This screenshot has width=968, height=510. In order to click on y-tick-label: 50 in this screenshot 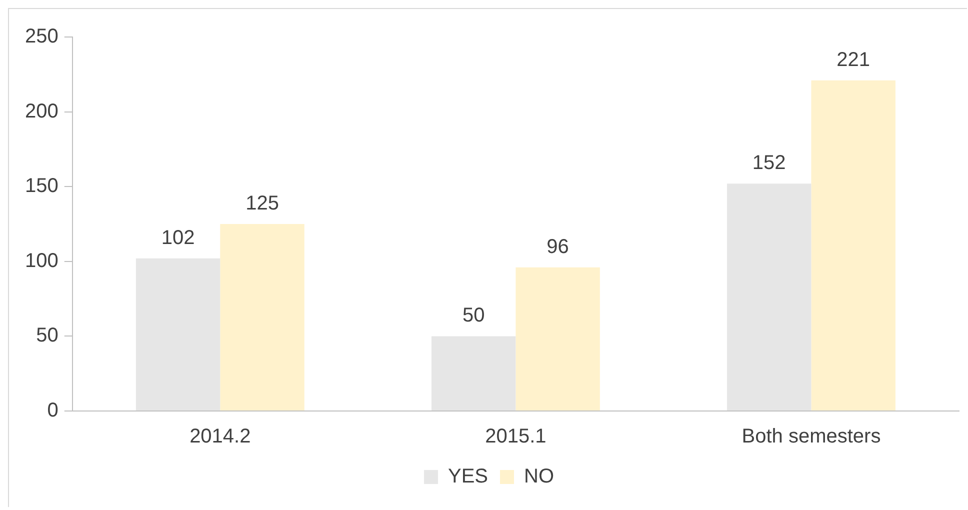, I will do `click(47, 335)`.